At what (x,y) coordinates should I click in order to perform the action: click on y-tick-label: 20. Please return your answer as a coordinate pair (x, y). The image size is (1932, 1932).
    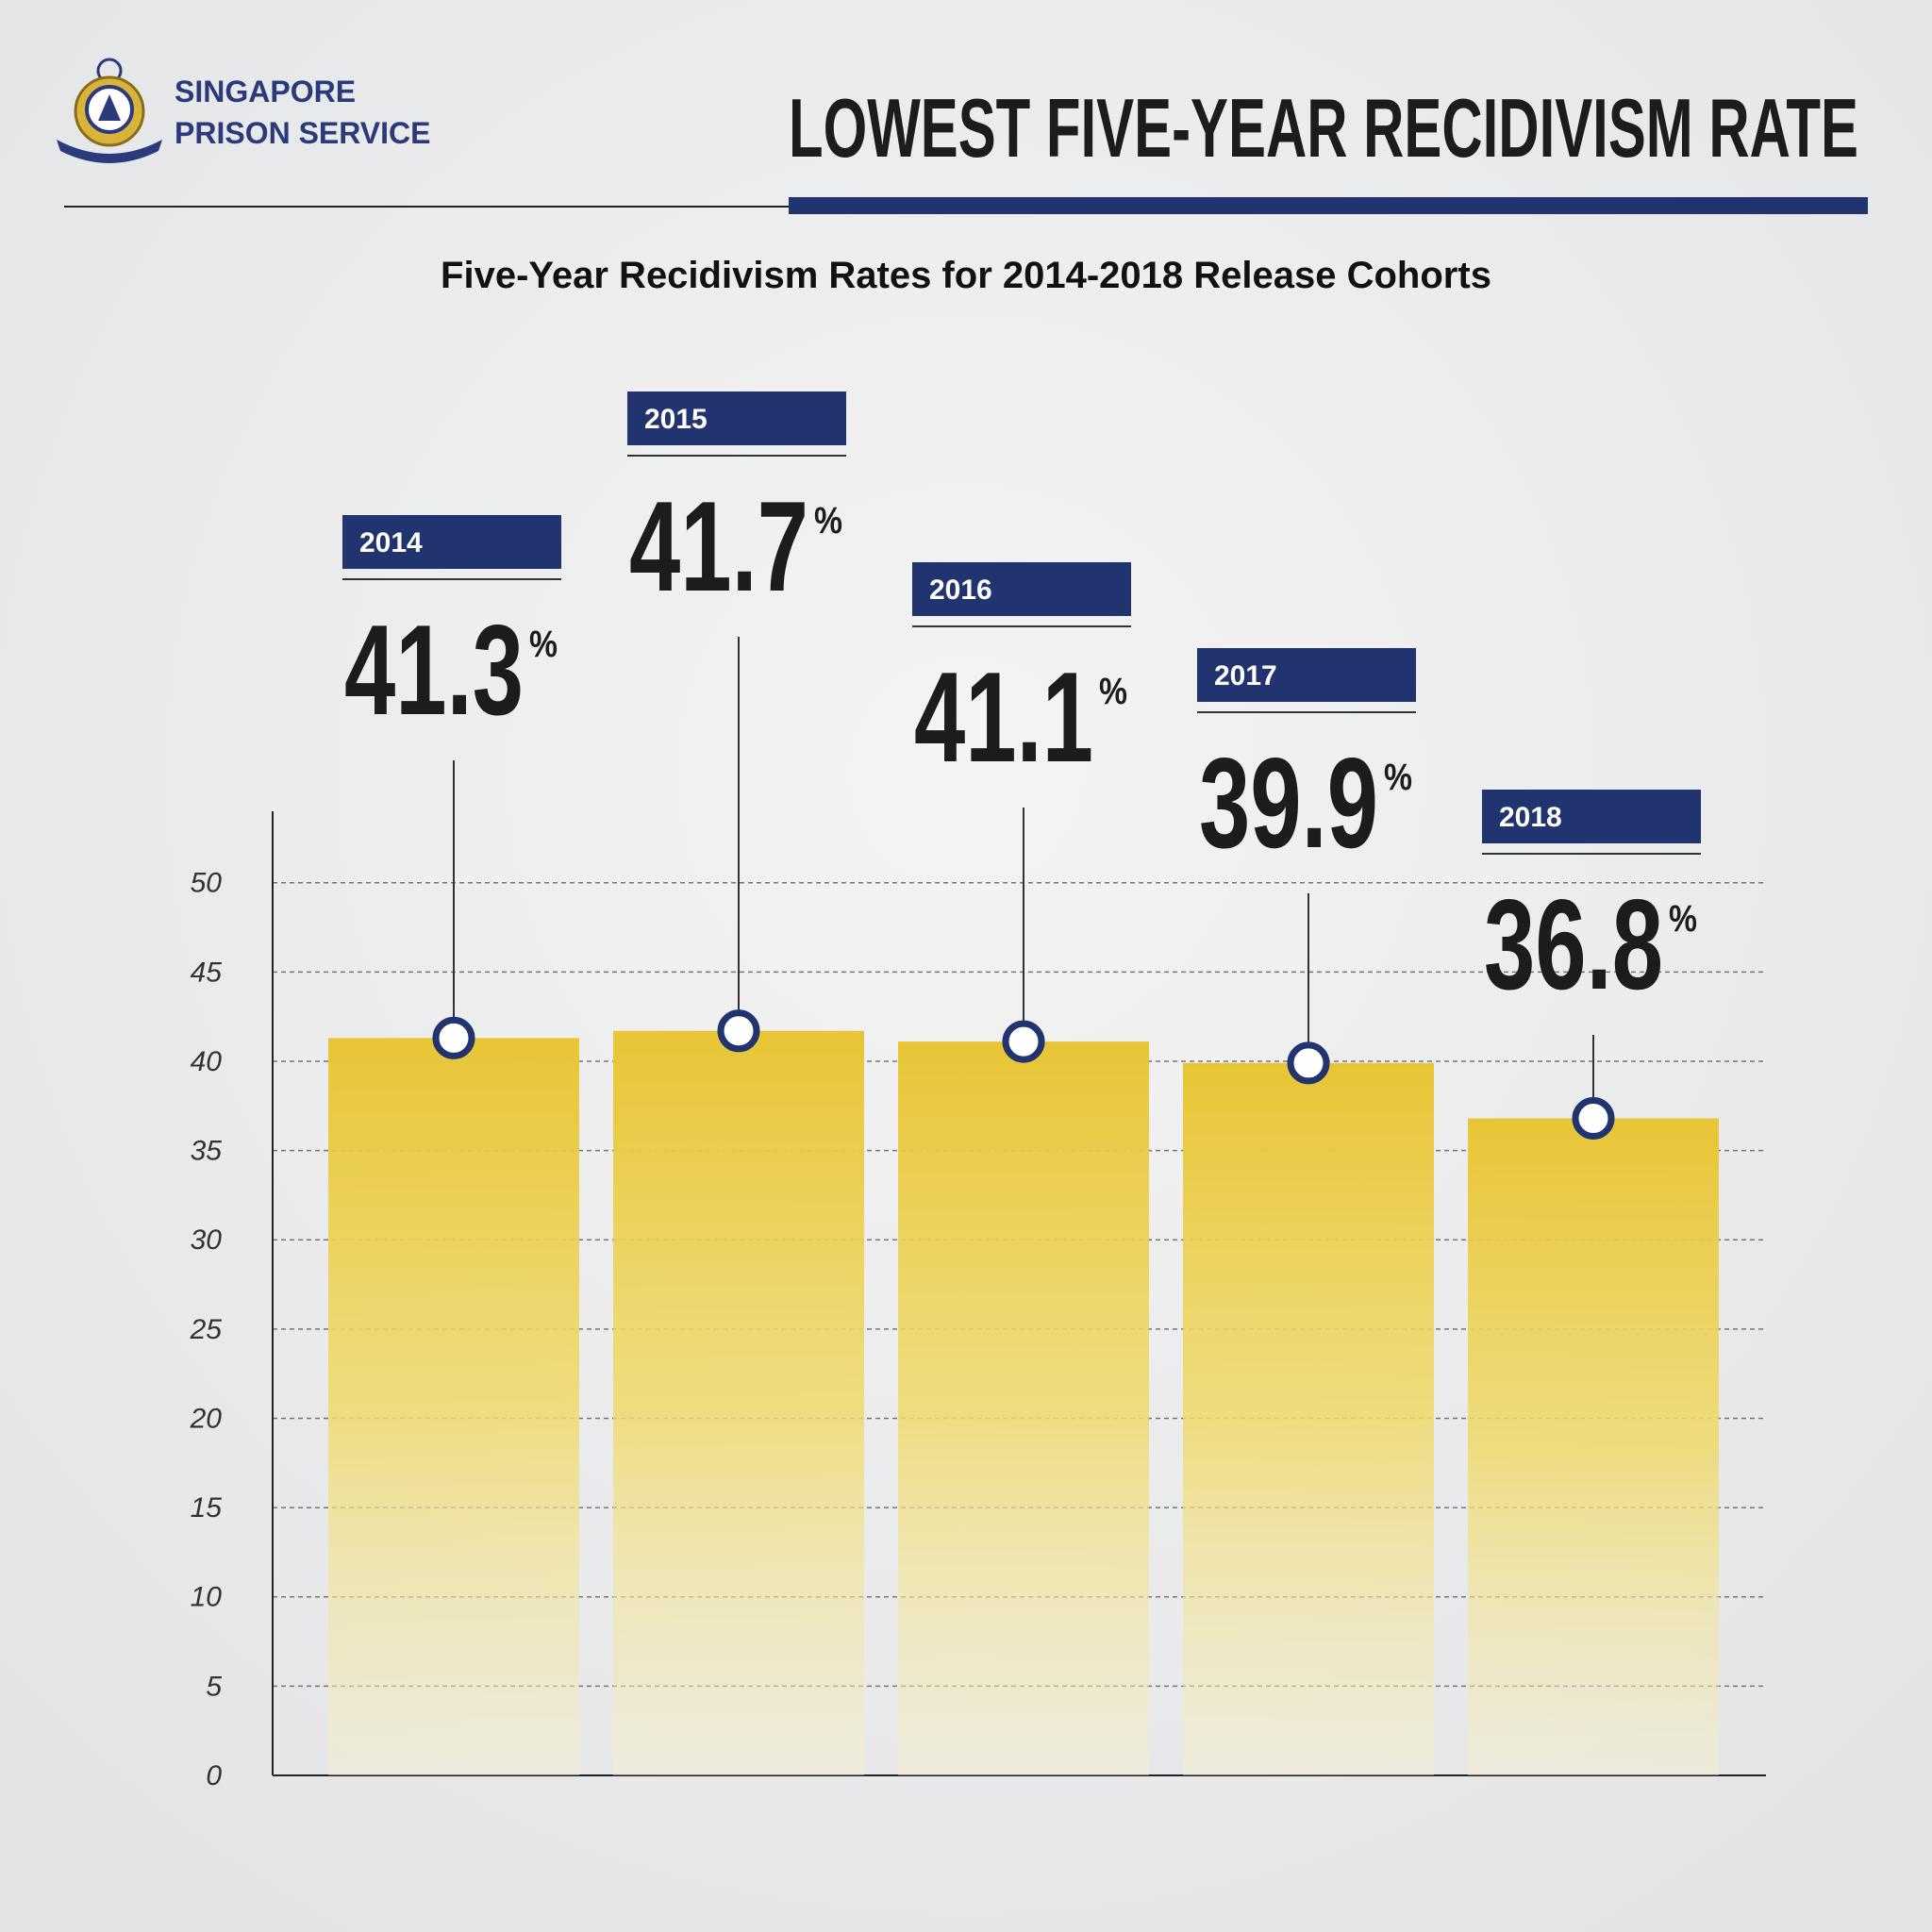
    Looking at the image, I should click on (206, 1419).